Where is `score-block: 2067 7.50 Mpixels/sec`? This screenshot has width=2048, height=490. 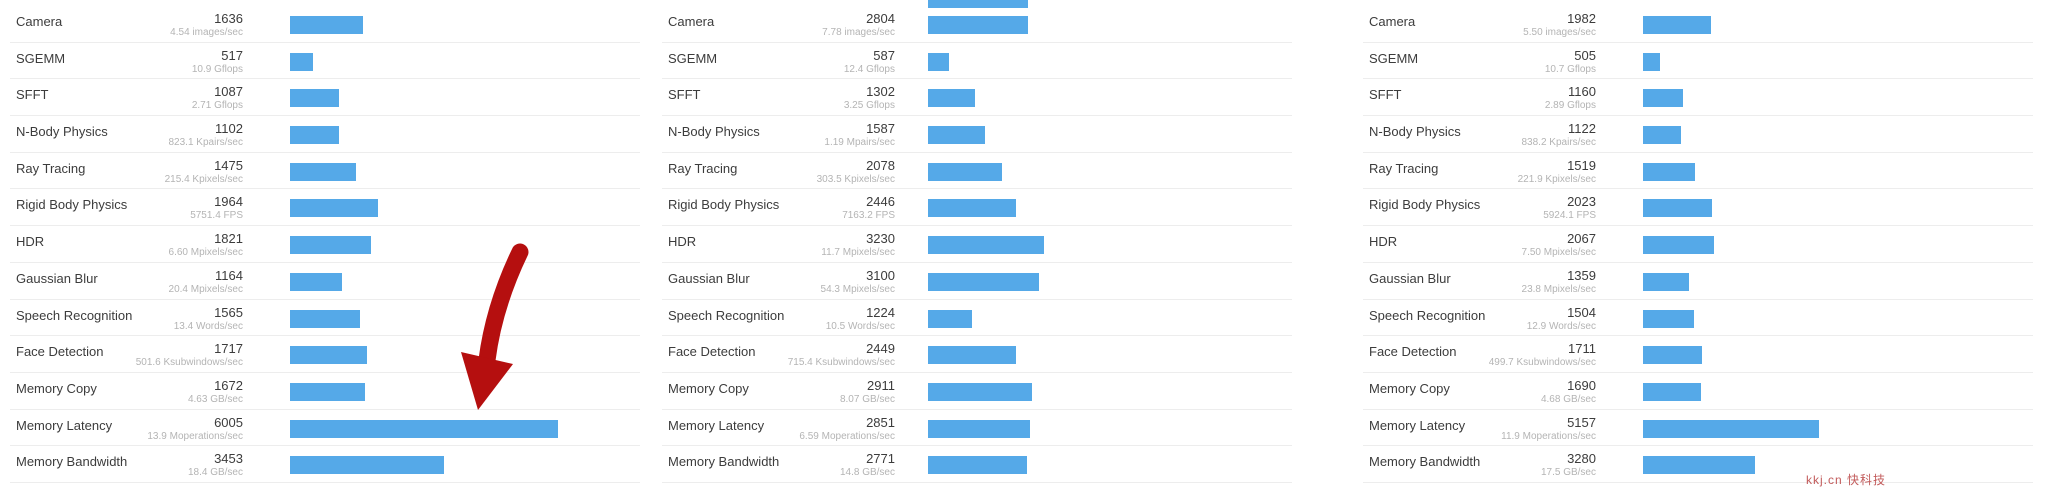
score-block: 2067 7.50 Mpixels/sec is located at coordinates (1529, 244).